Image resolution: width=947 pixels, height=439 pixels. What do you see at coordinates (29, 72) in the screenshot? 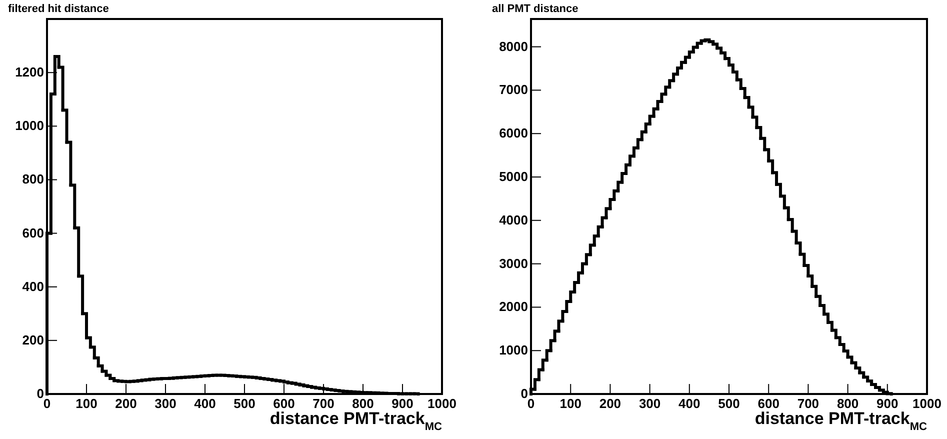
I see `y-tick-label: 1200` at bounding box center [29, 72].